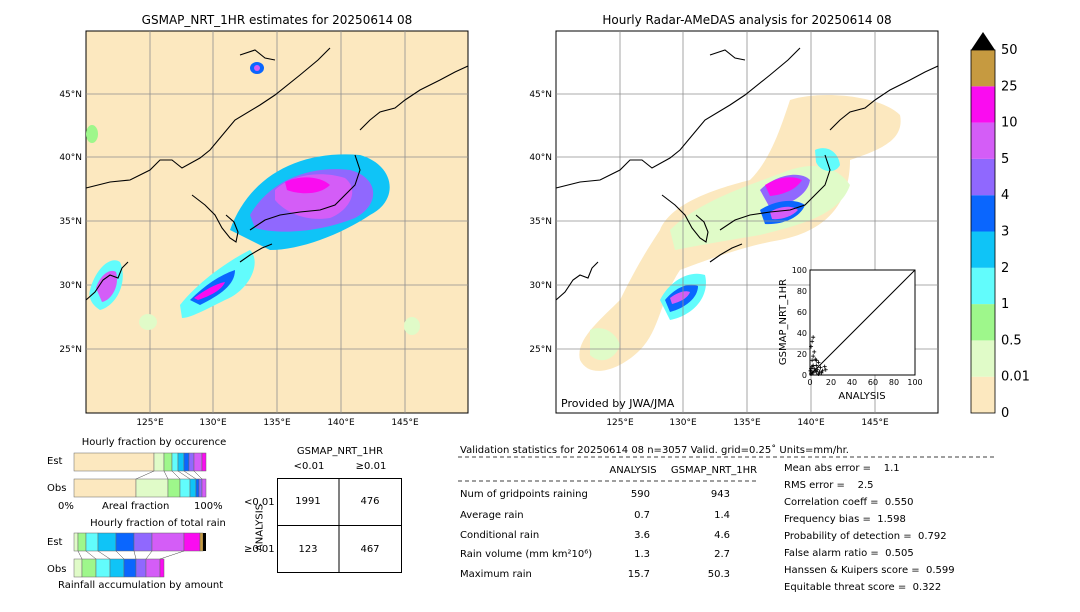 This screenshot has width=1080, height=612. What do you see at coordinates (873, 382) in the screenshot?
I see `scatter-xtick: 60` at bounding box center [873, 382].